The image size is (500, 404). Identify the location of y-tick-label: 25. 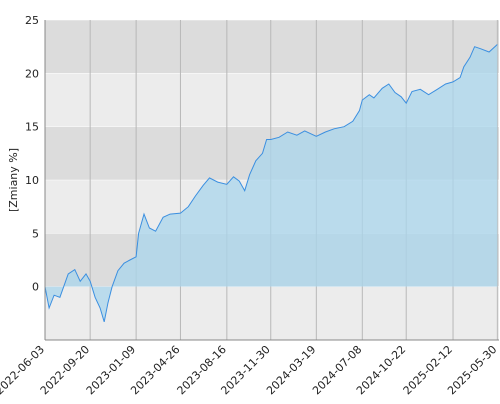
(32, 20).